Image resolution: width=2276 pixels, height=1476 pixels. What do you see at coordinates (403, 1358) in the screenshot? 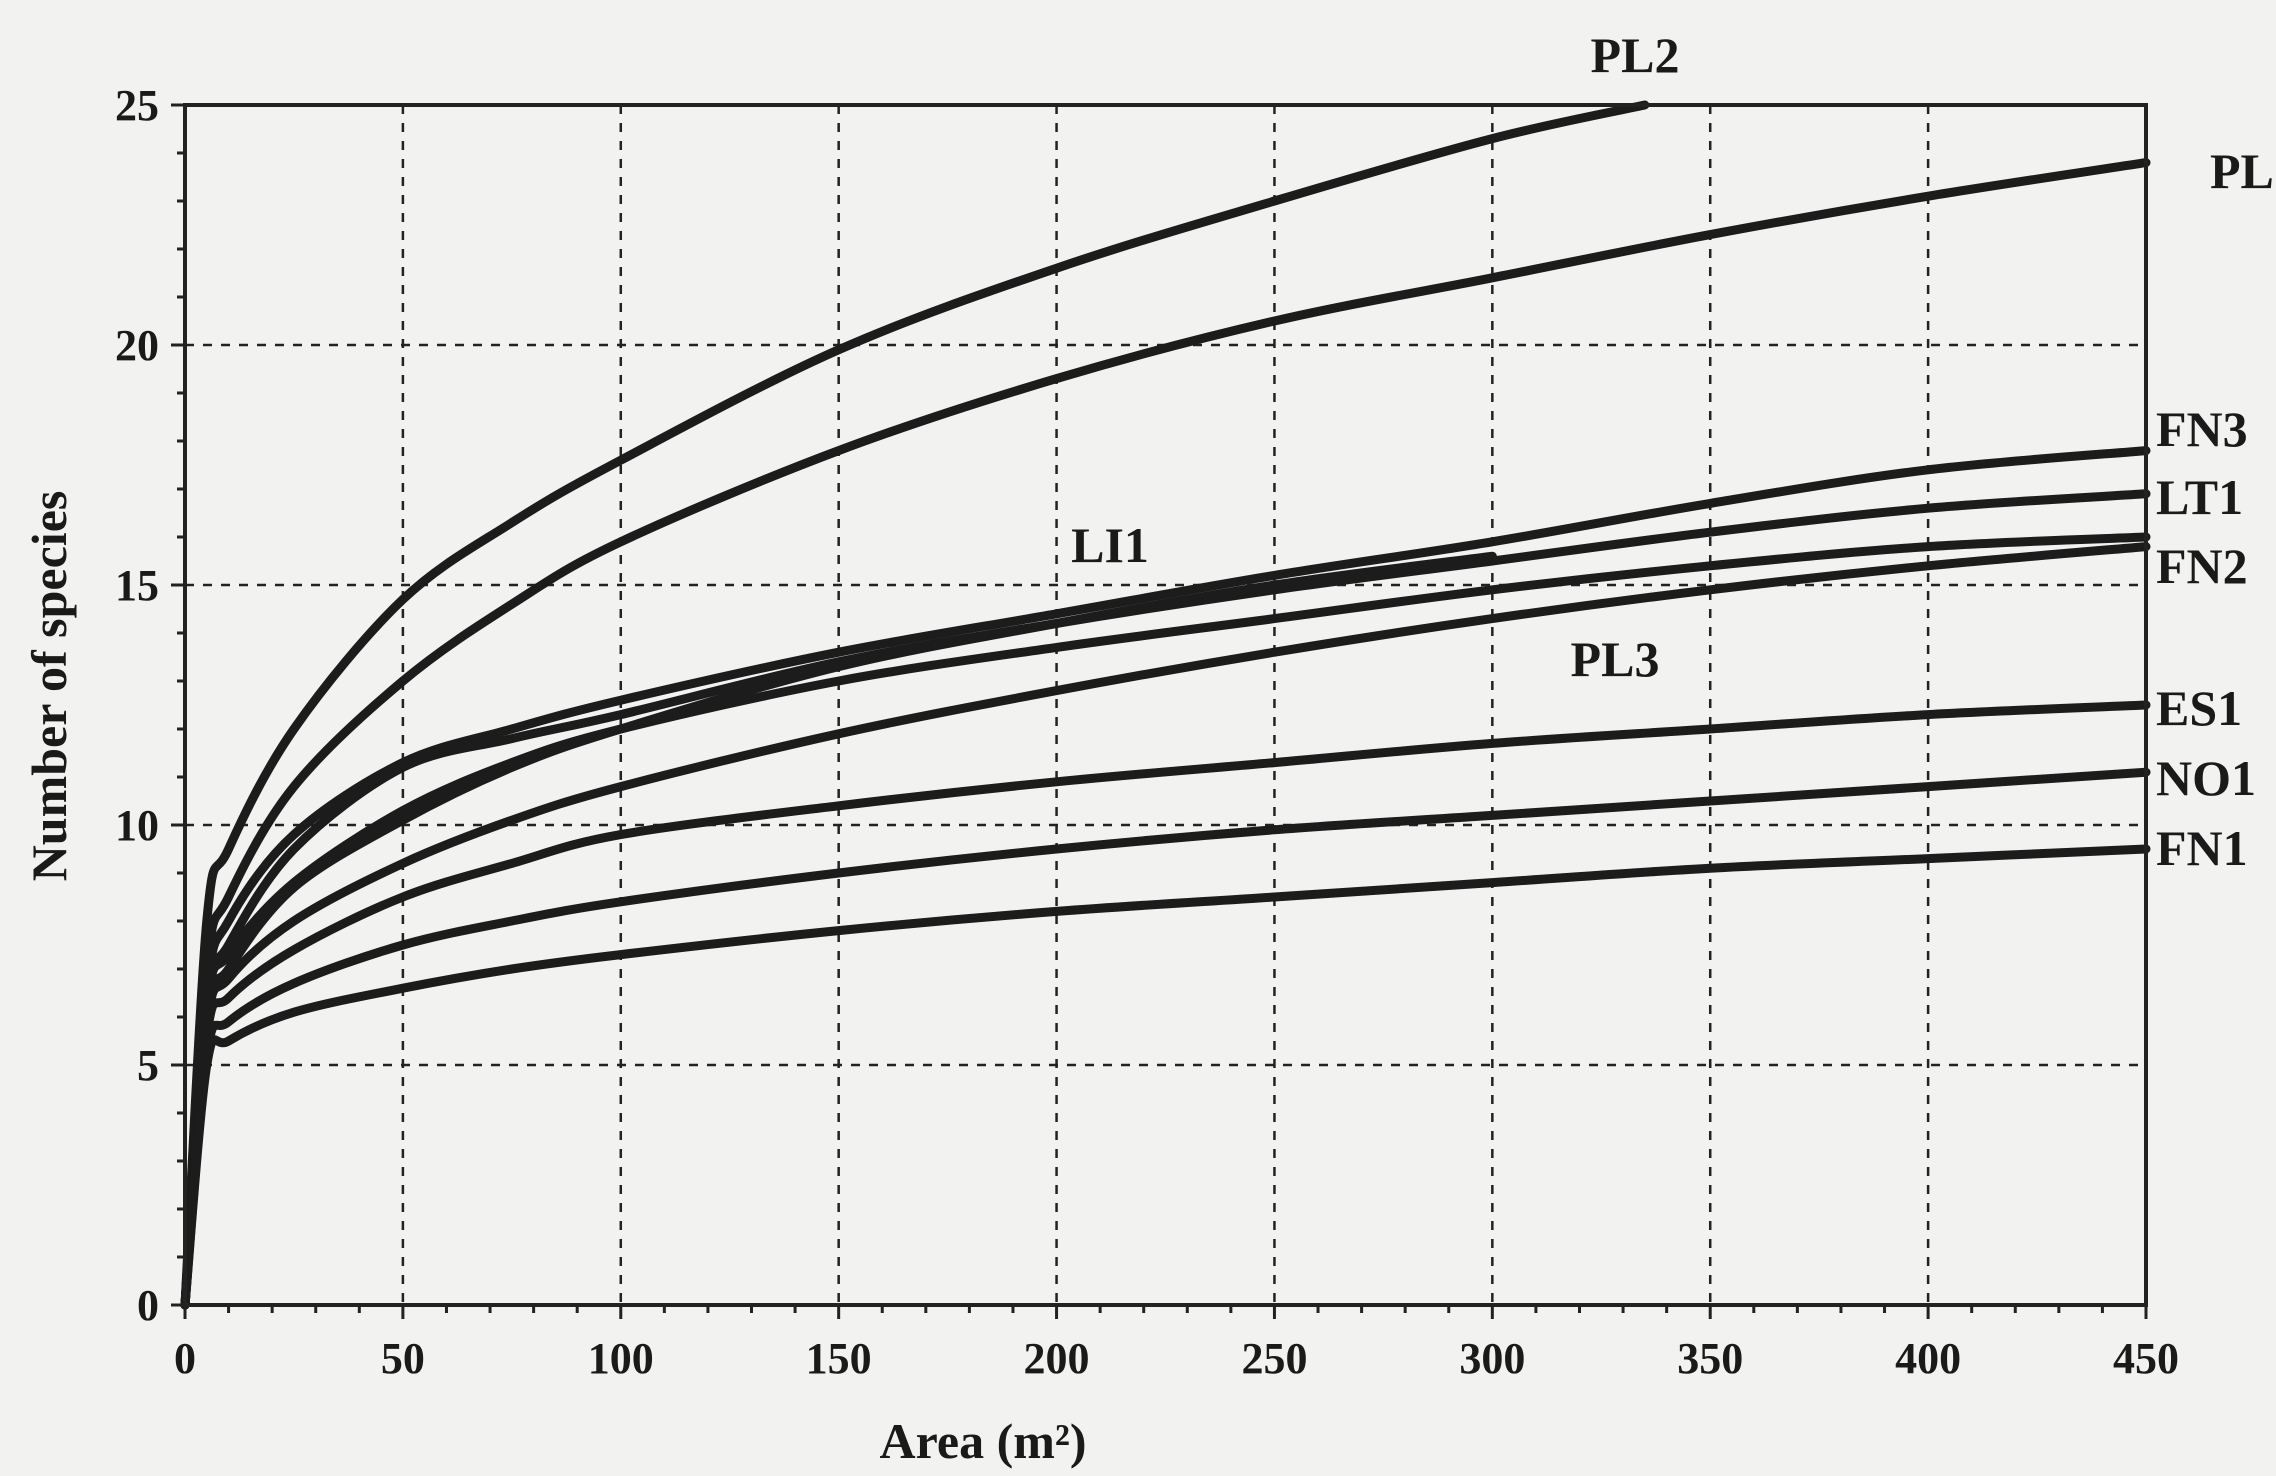
I see `x-tick-label: 50` at bounding box center [403, 1358].